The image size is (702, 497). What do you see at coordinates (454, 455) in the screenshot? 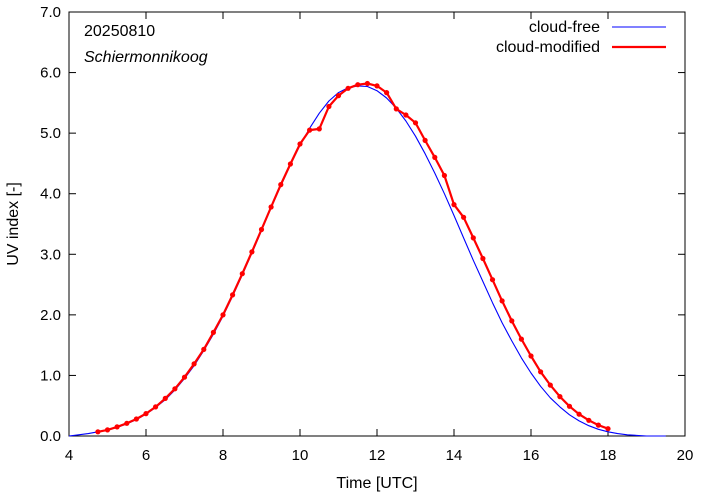
I see `x-tick-label: 14` at bounding box center [454, 455].